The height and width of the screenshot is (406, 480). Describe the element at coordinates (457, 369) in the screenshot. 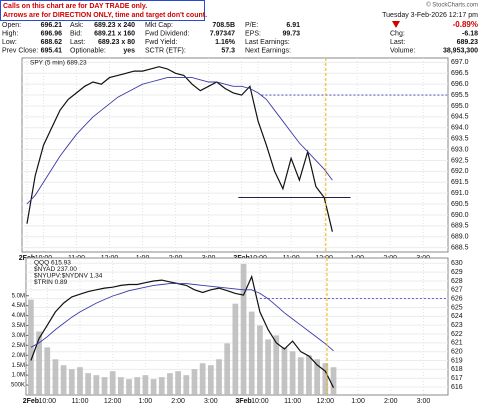

I see `y-tick-label: 618` at that location.